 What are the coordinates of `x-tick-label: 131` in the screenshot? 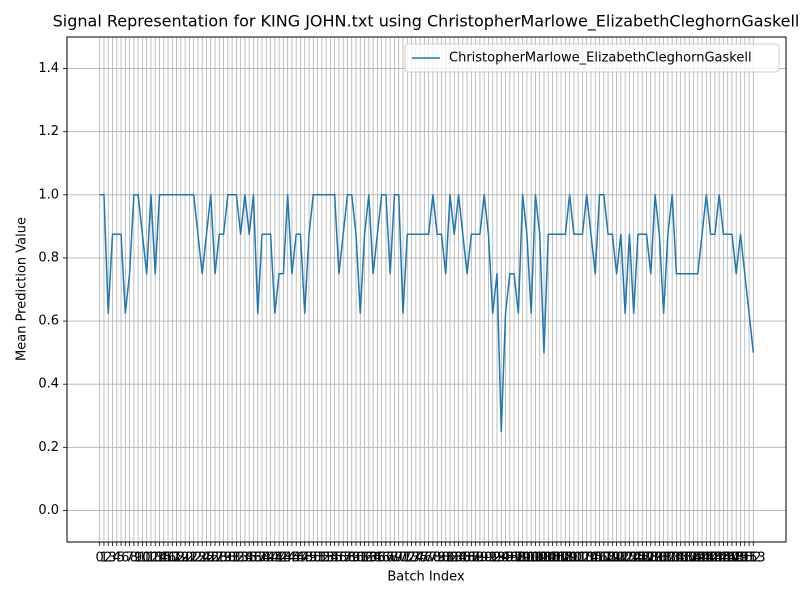 It's located at (659, 558).